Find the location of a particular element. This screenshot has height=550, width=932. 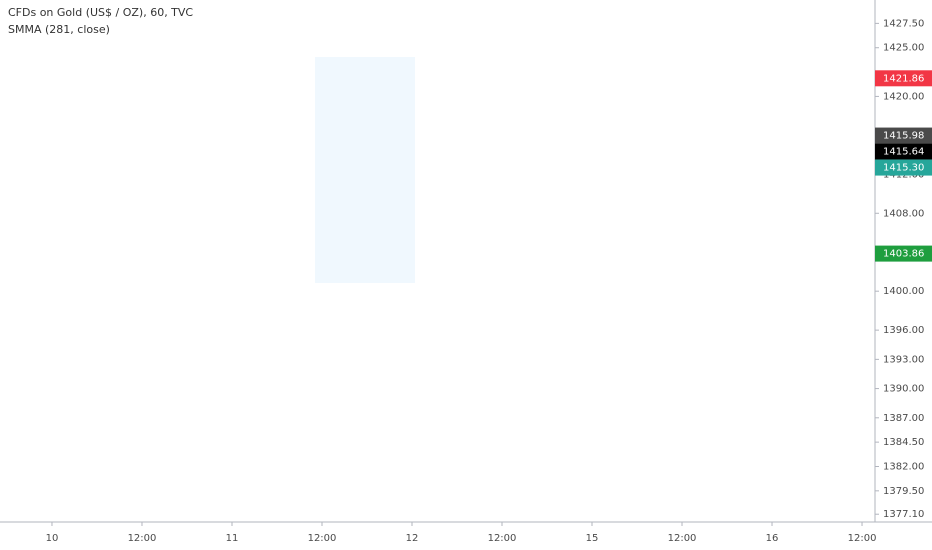

price-label: 1415.98 is located at coordinates (903, 136).